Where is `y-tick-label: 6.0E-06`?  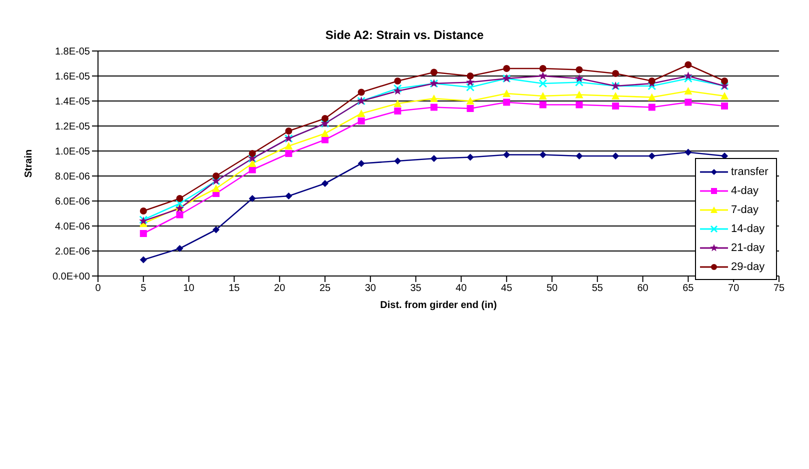 y-tick-label: 6.0E-06 is located at coordinates (72, 202).